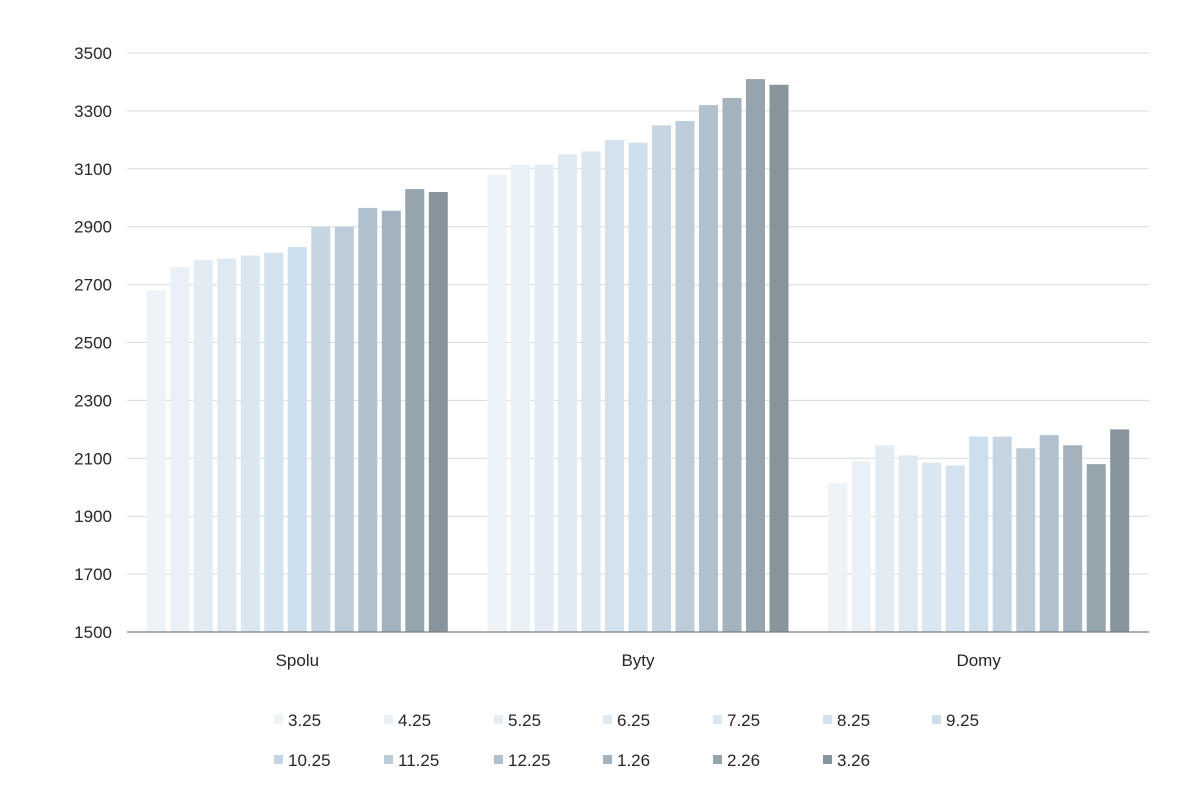 This screenshot has width=1200, height=800. I want to click on legend-label: 9.25, so click(962, 720).